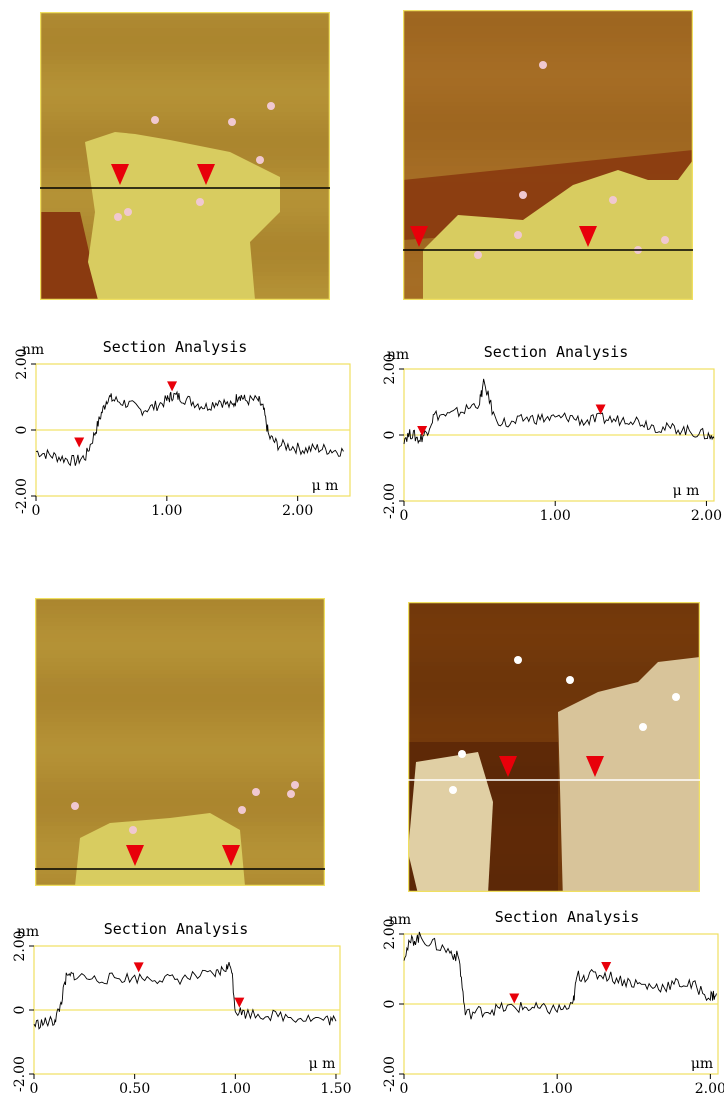 The width and height of the screenshot is (724, 1118). I want to click on section-chart-a: Section Analysis nm μ m 2.00 0 -2.00 0 1.00 2.00, so click(181, 427).